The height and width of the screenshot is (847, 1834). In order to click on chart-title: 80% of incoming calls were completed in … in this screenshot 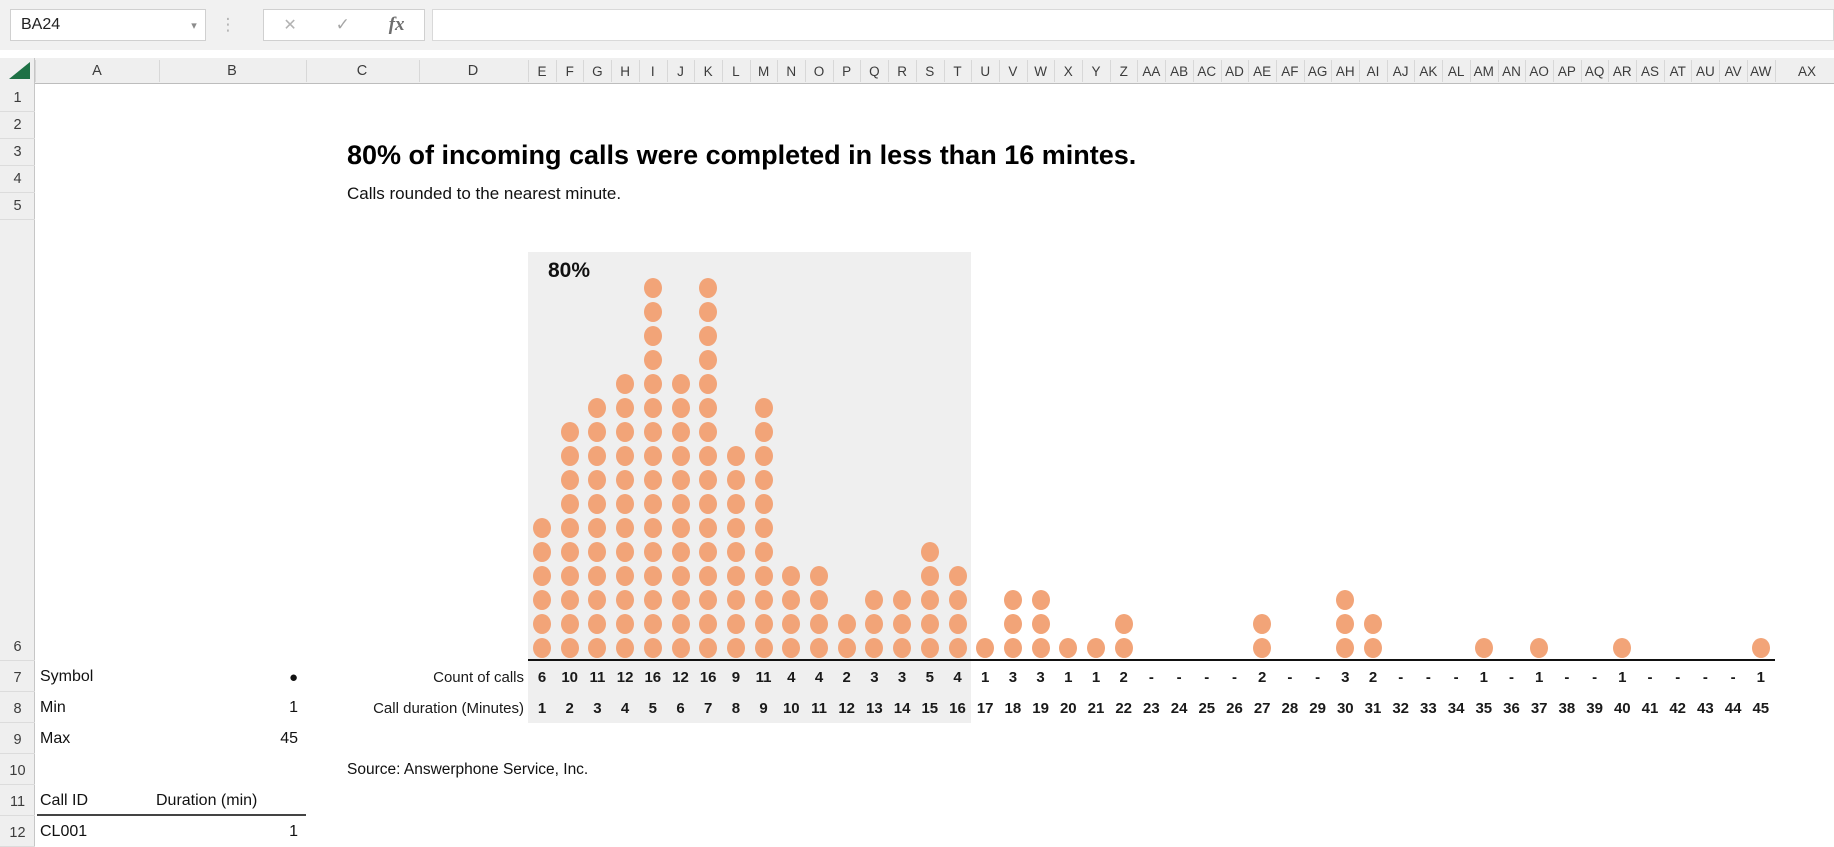, I will do `click(742, 155)`.